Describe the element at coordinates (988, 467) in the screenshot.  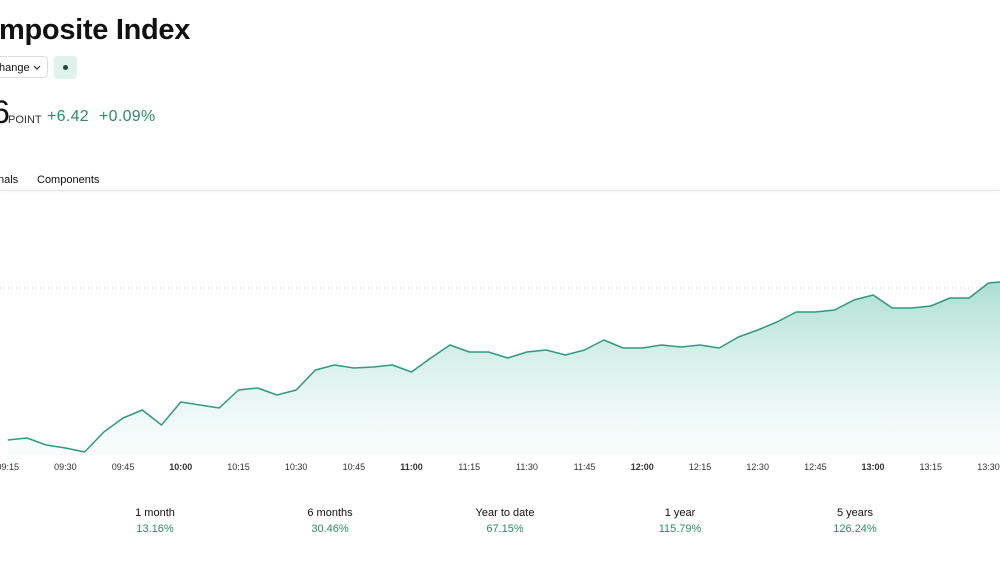
I see `x-tick-label: 13:30` at that location.